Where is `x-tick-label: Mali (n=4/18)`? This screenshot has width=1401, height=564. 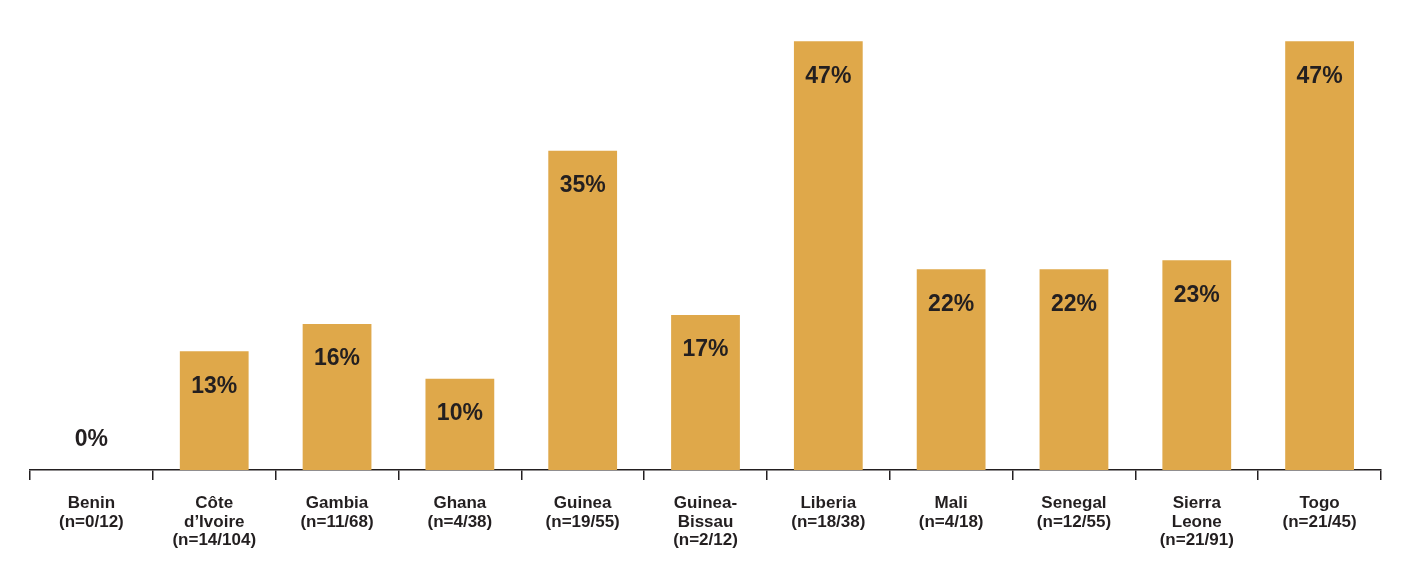
x-tick-label: Mali (n=4/18) is located at coordinates (951, 511).